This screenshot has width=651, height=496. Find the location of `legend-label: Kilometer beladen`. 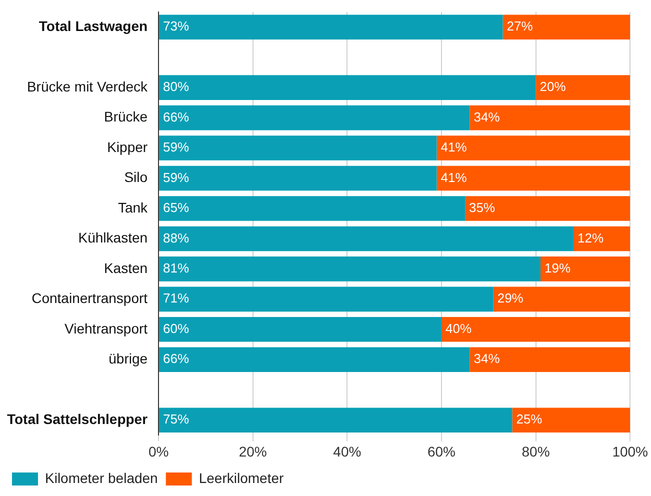

legend-label: Kilometer beladen is located at coordinates (101, 478).